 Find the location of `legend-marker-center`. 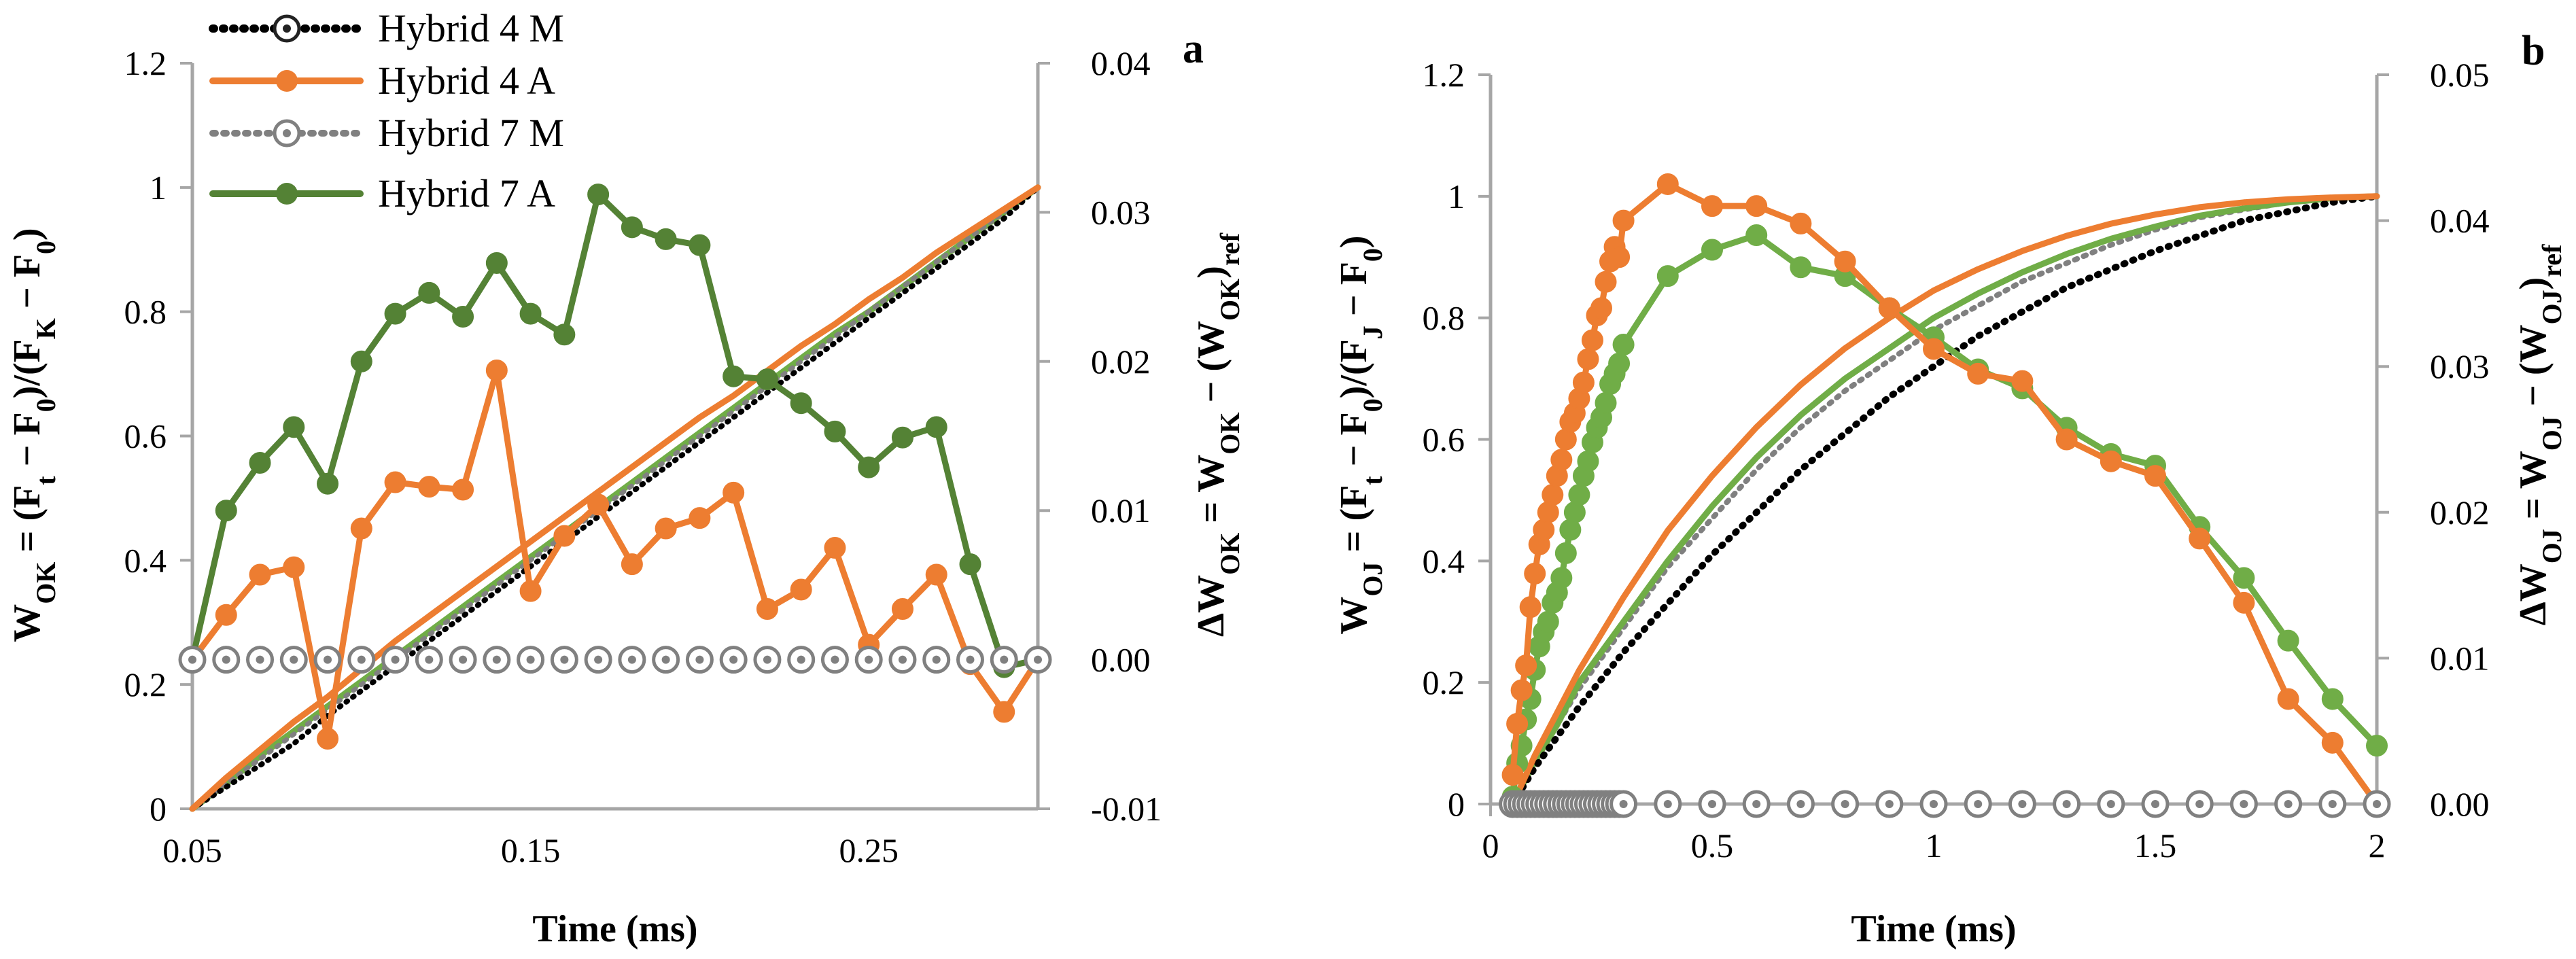

legend-marker-center is located at coordinates (287, 133).